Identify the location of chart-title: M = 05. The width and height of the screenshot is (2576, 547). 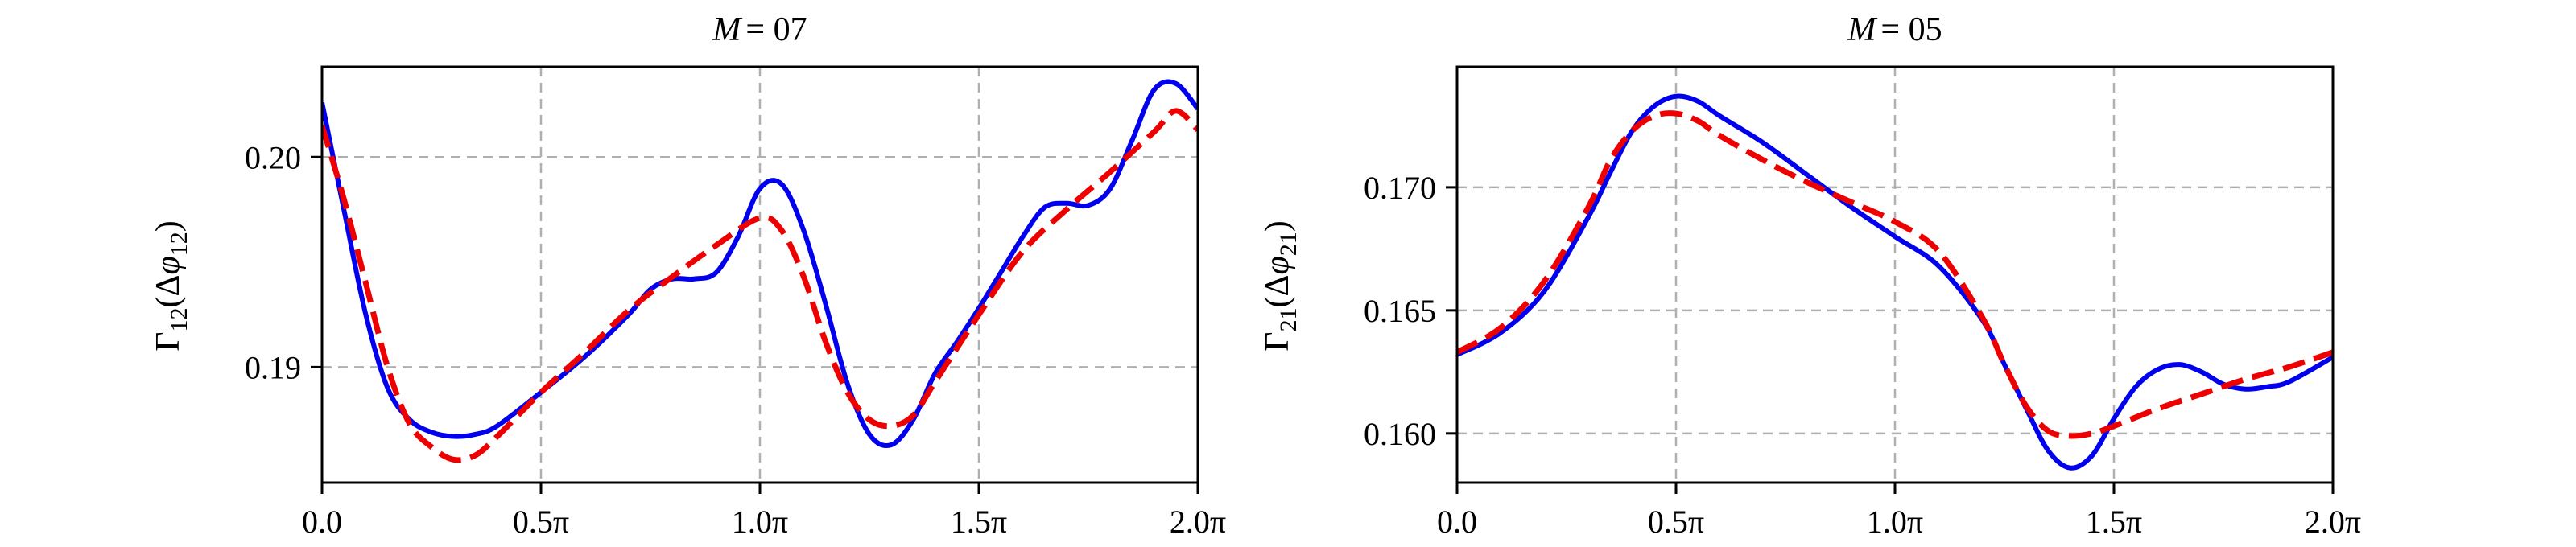
(1894, 29).